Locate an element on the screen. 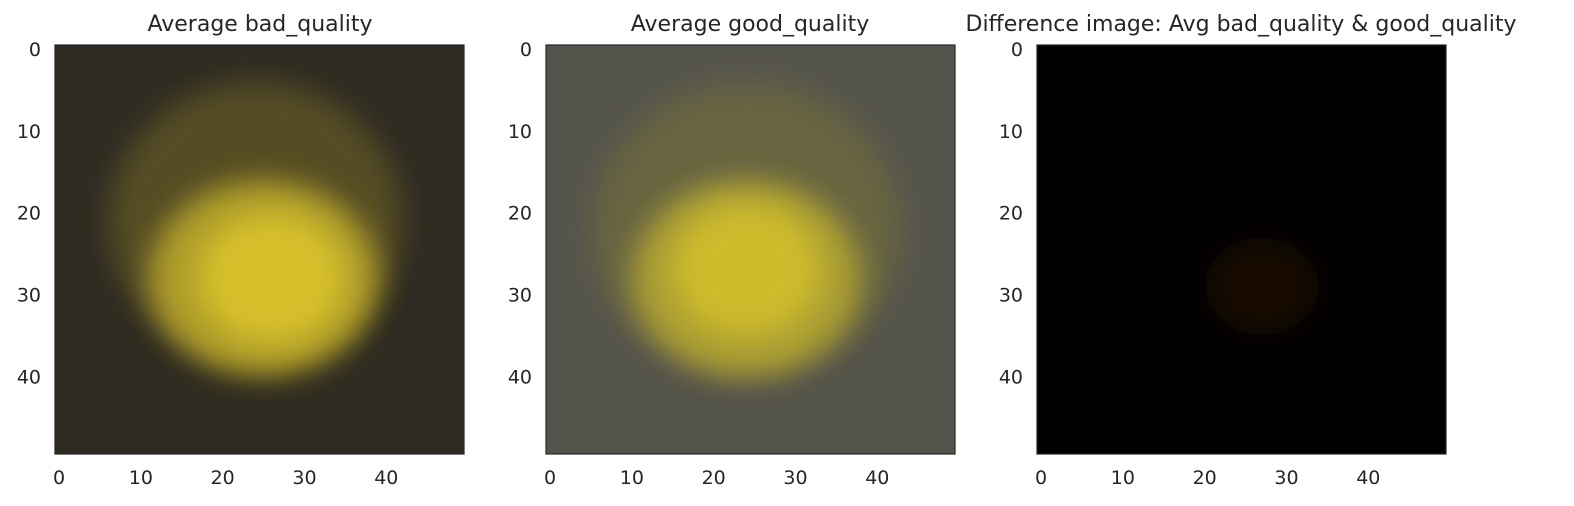 This screenshot has height=506, width=1574. y-tick-label-difference: 0 is located at coordinates (1017, 50).